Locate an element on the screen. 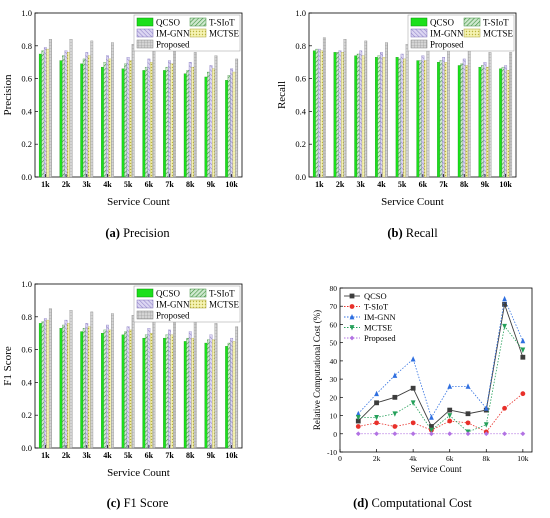  legend-swatch-t-siot is located at coordinates (198, 22).